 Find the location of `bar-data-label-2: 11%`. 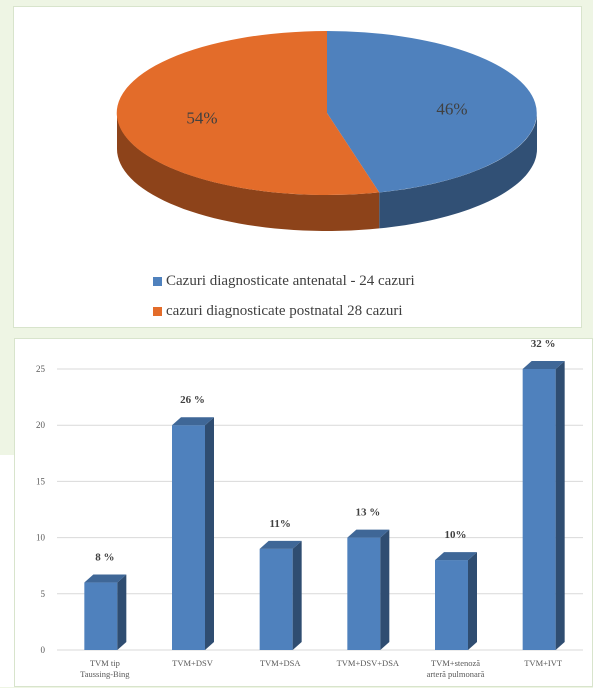

bar-data-label-2: 11% is located at coordinates (279, 524).